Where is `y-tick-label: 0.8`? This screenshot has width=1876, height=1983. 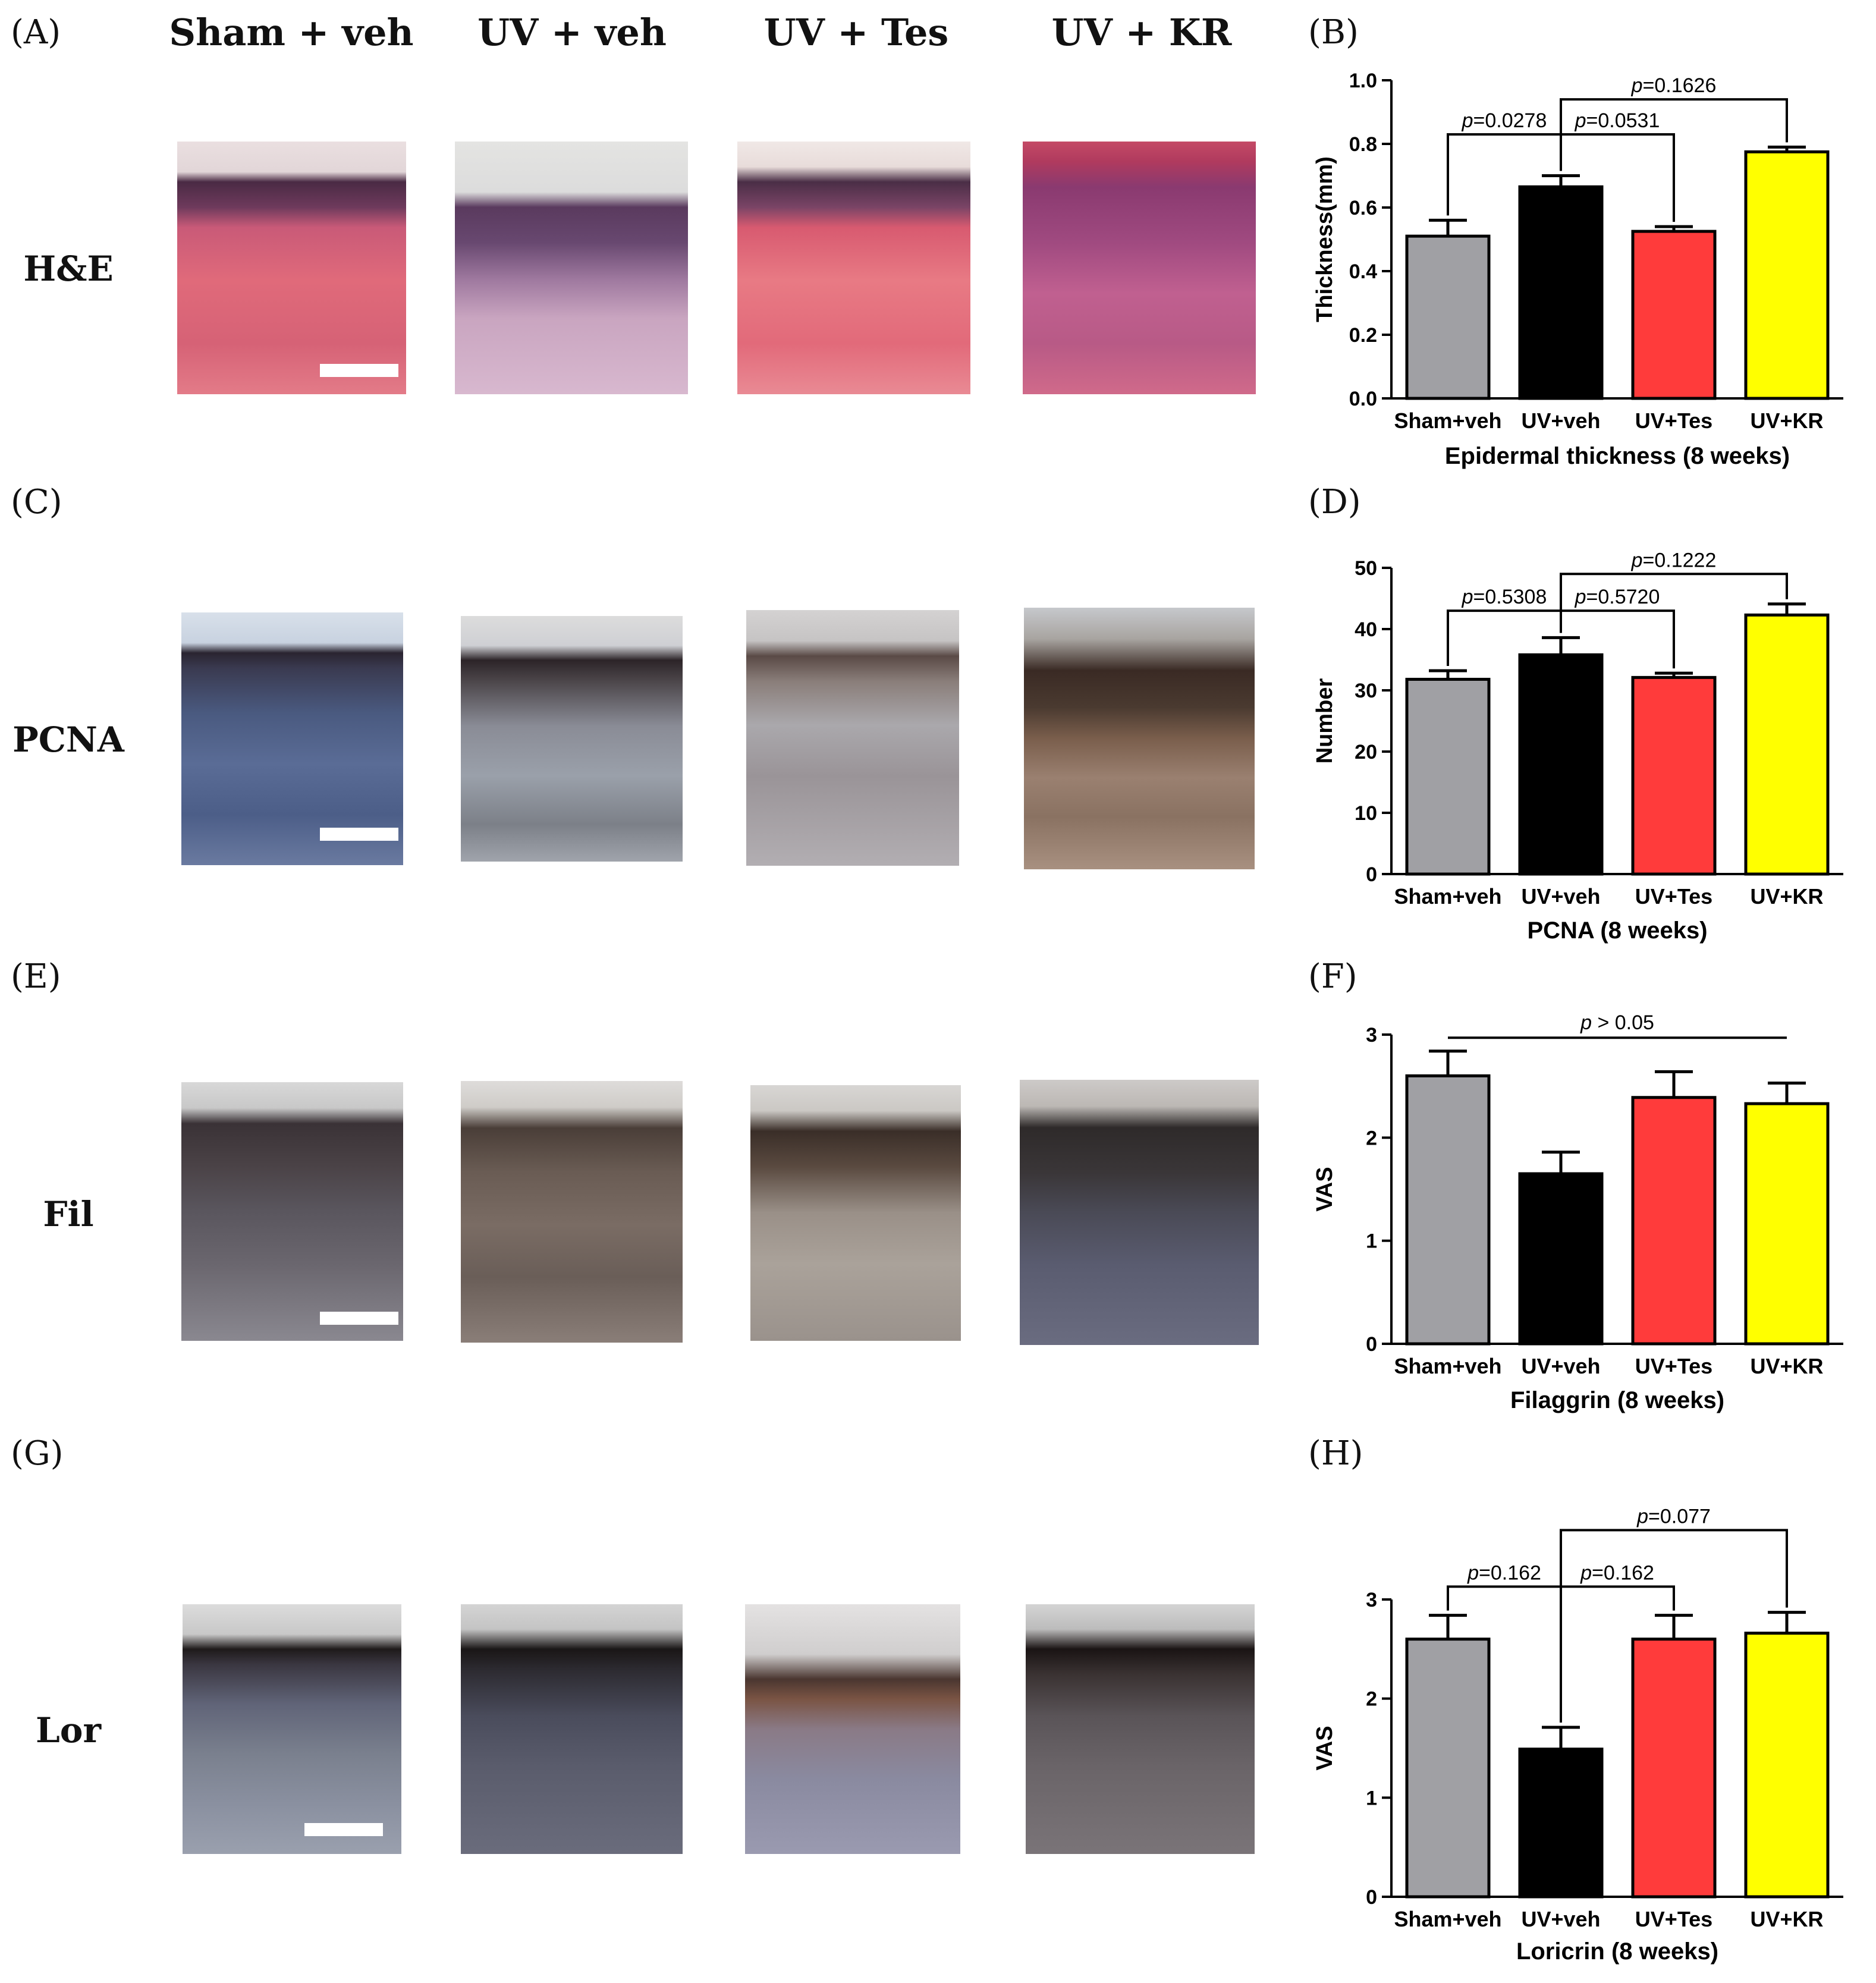
y-tick-label: 0.8 is located at coordinates (1363, 144).